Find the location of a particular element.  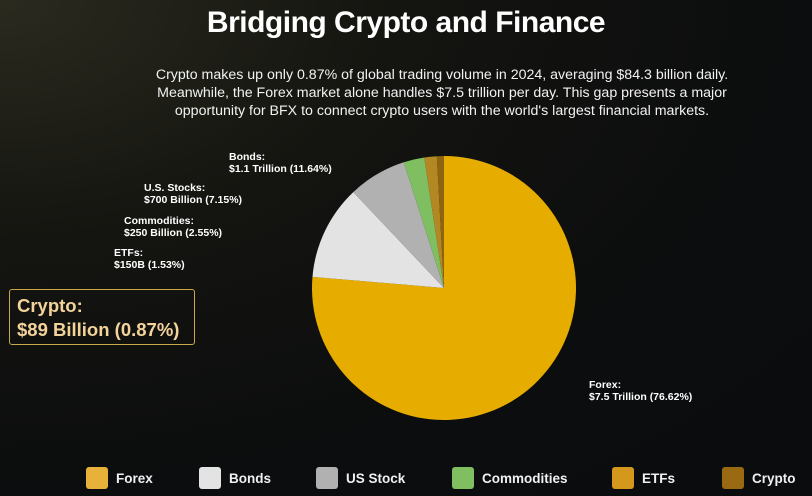

label-bonds-name: Bonds: is located at coordinates (247, 157).